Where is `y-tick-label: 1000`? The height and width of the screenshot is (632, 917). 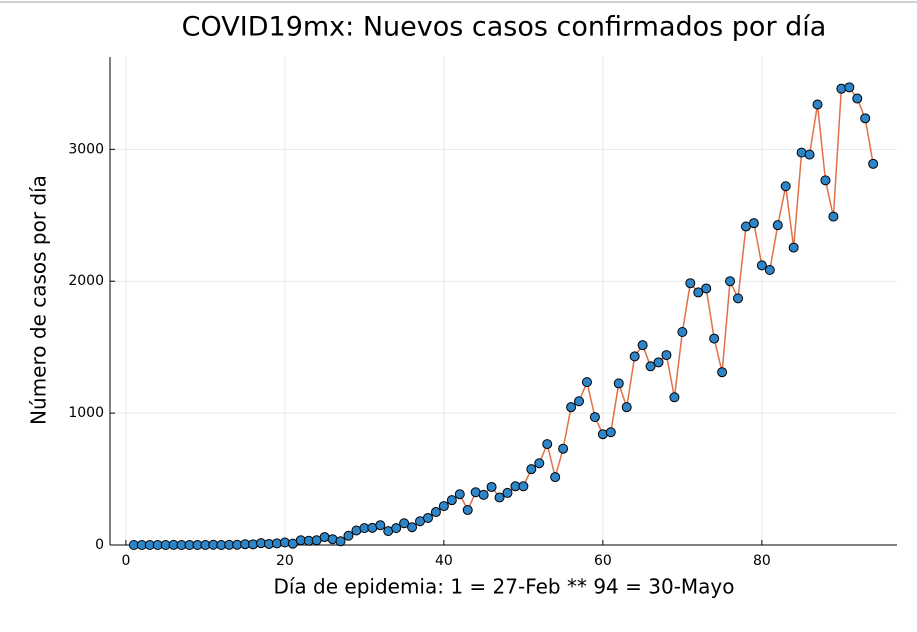
y-tick-label: 1000 is located at coordinates (86, 413).